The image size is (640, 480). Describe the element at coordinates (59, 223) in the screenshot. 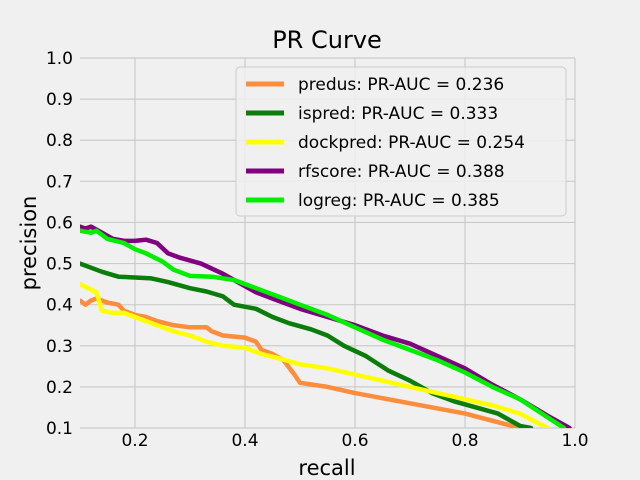

I see `y-tick-label: 0.6` at that location.